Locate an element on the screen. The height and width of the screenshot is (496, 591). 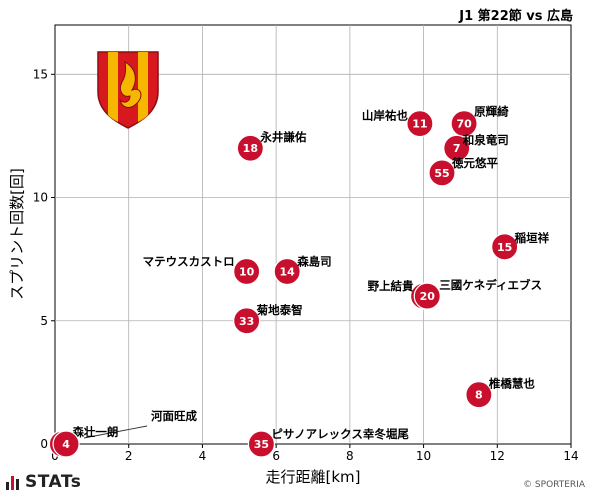
x-tick-label: 0 is located at coordinates (55, 456).